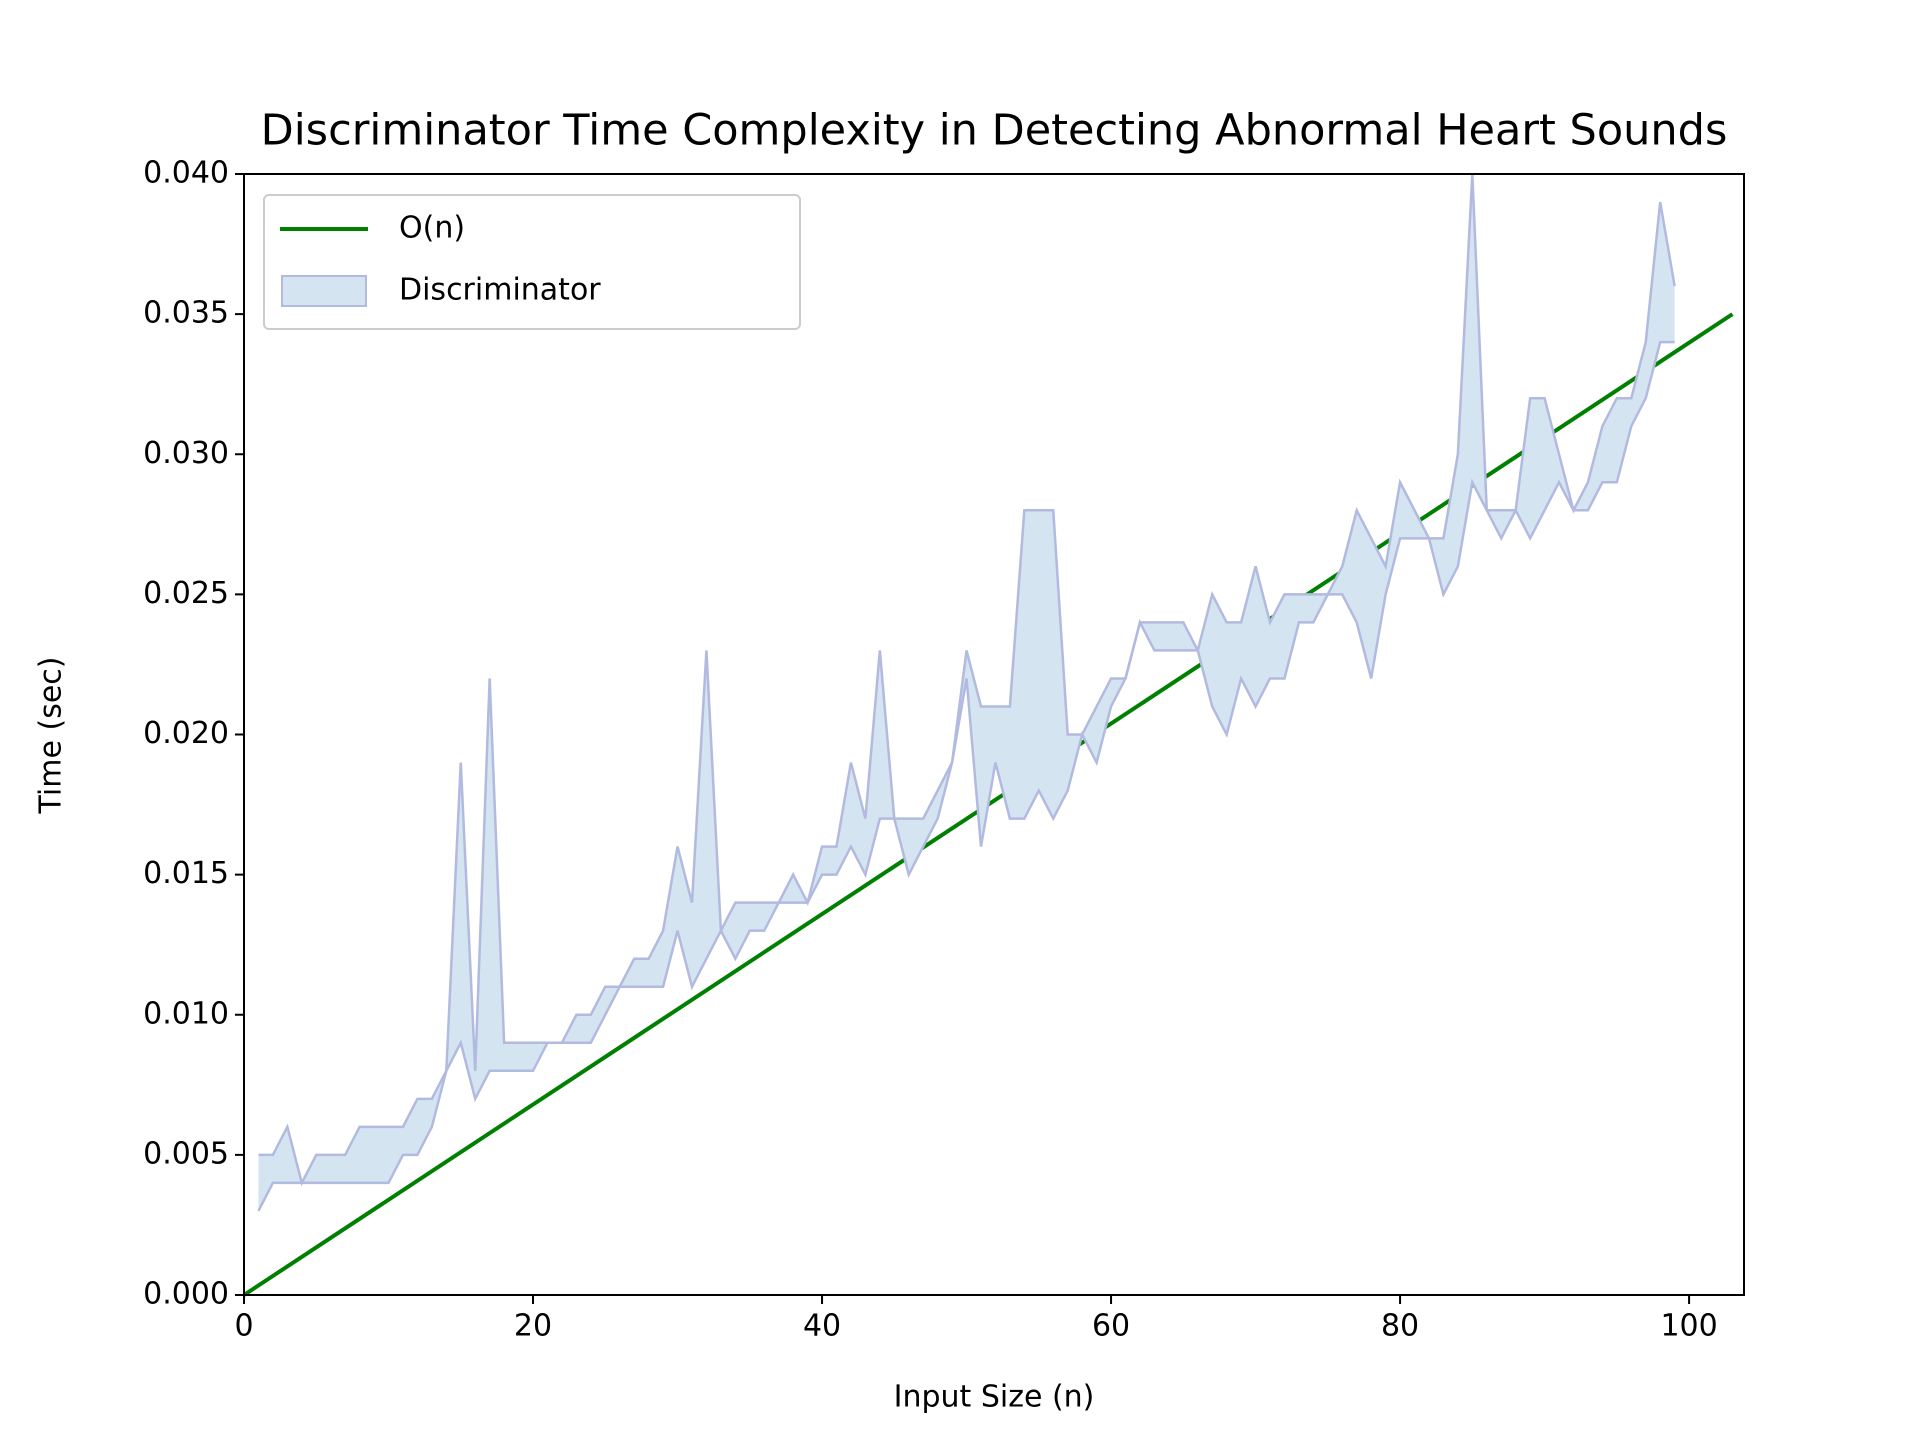 The height and width of the screenshot is (1440, 1920). I want to click on y-tick-label: 0.010, so click(186, 1013).